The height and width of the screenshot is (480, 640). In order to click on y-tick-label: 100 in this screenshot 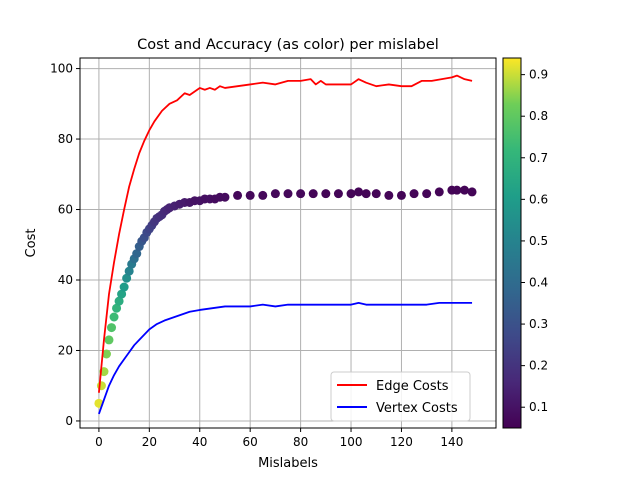, I will do `click(61, 69)`.